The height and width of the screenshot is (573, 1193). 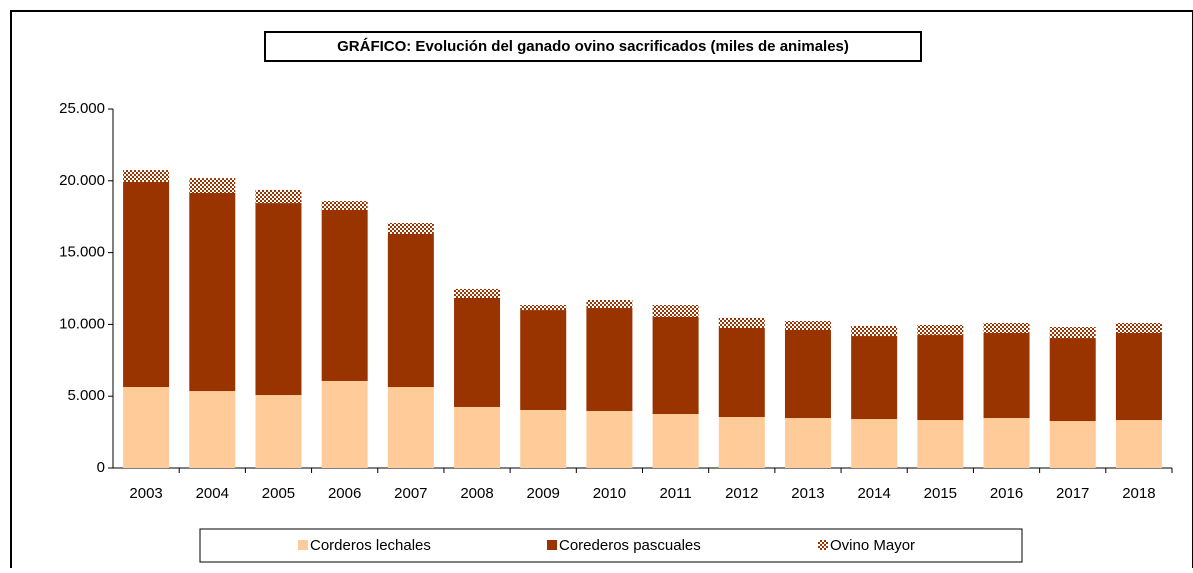 What do you see at coordinates (872, 545) in the screenshot?
I see `legend-label: Ovino Mayor` at bounding box center [872, 545].